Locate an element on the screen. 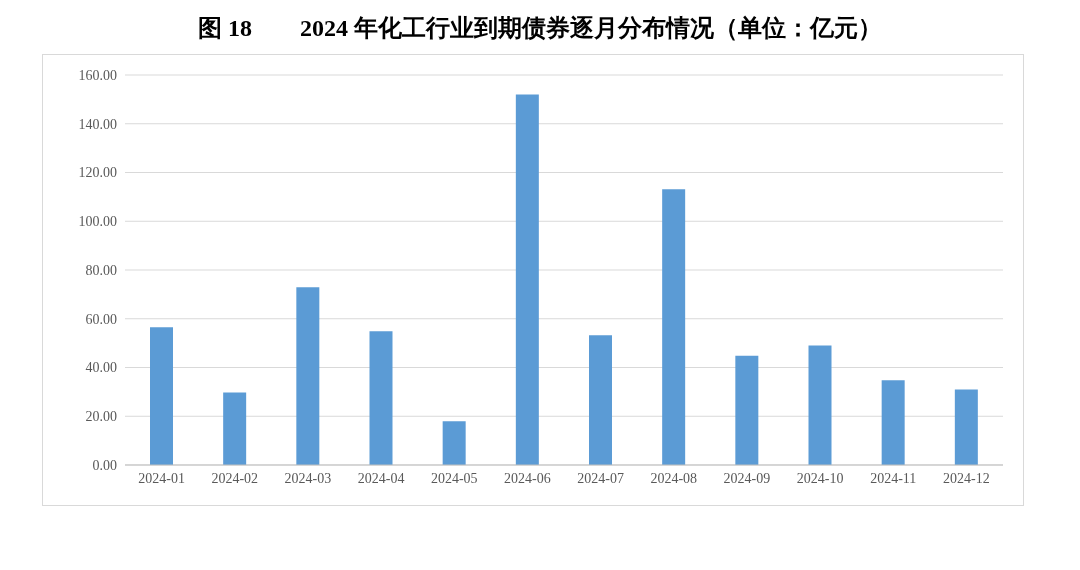  y-tick-label: 120.00 is located at coordinates (97, 173).